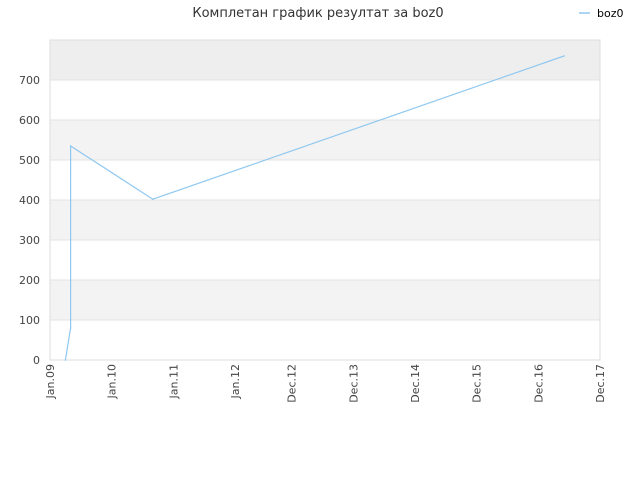  Describe the element at coordinates (29, 200) in the screenshot. I see `y-tick-label: 400` at that location.